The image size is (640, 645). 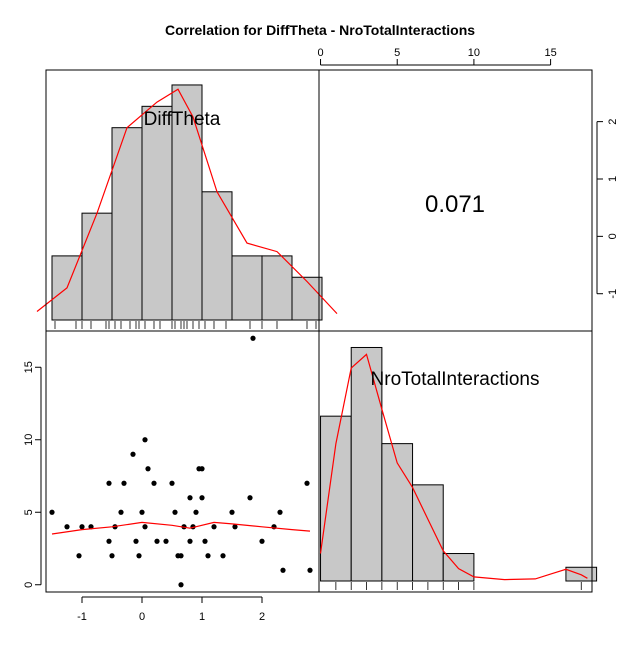 I want to click on y-axis-right-tick-label: 0, so click(x=613, y=236).